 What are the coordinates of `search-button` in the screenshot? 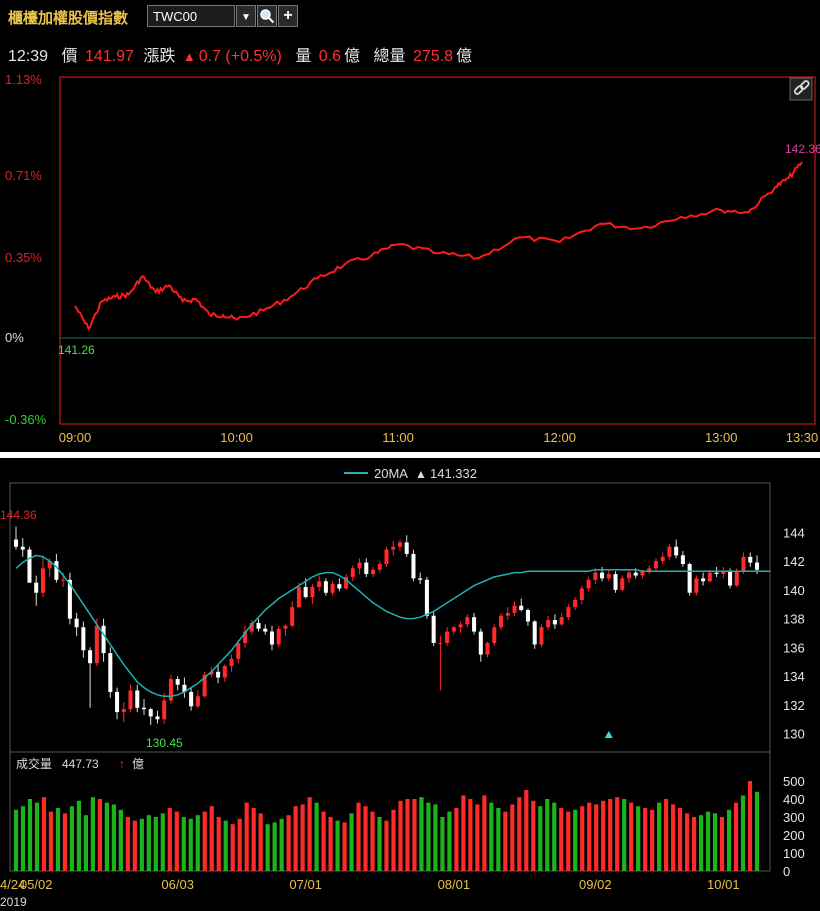 It's located at (267, 16).